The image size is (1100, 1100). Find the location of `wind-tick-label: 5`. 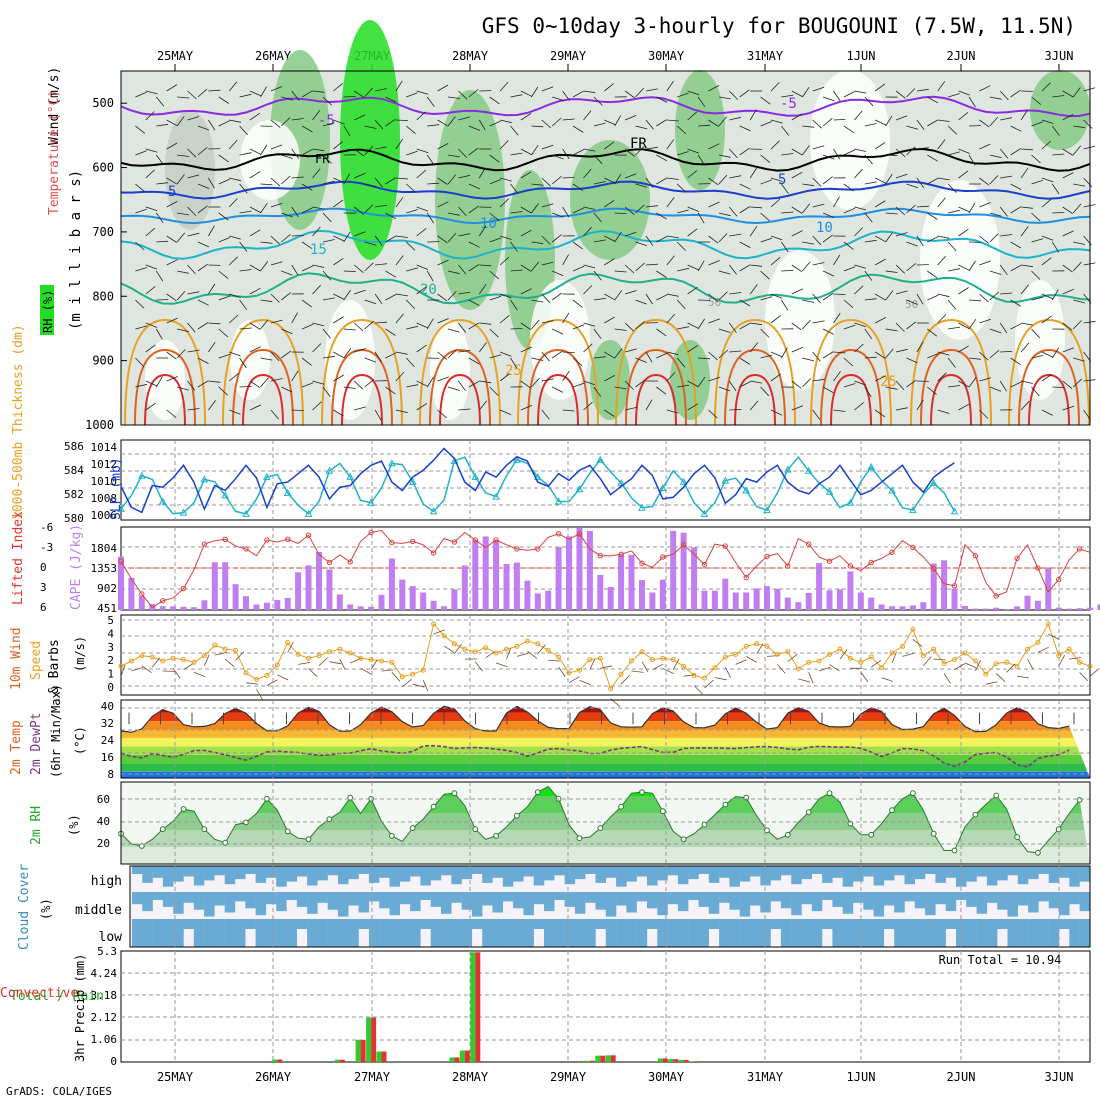

wind-tick-label: 5 is located at coordinates (110, 620).